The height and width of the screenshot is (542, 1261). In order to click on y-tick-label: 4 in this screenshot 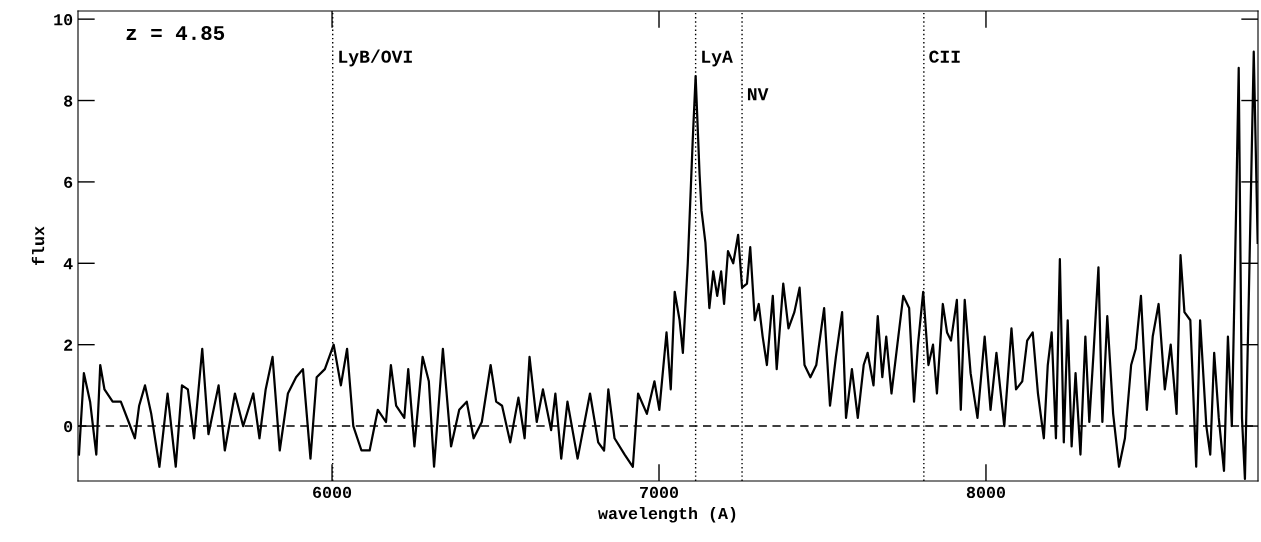, I will do `click(68, 264)`.